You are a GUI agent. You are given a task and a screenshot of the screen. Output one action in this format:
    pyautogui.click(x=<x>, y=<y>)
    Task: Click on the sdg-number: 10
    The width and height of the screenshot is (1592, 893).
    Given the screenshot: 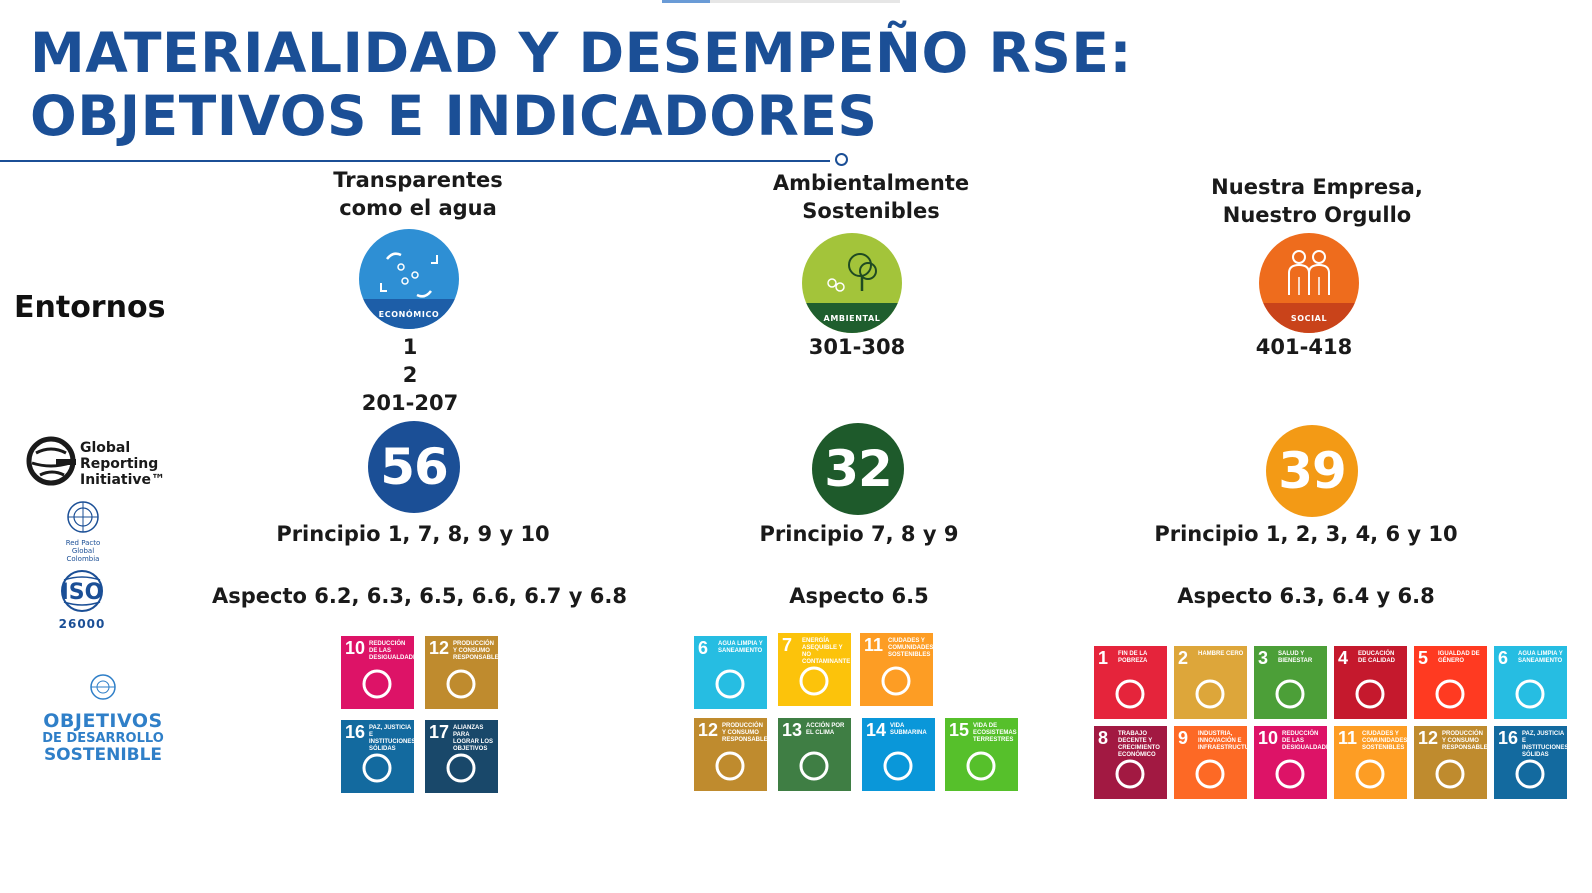 What is the action you would take?
    pyautogui.click(x=1268, y=738)
    